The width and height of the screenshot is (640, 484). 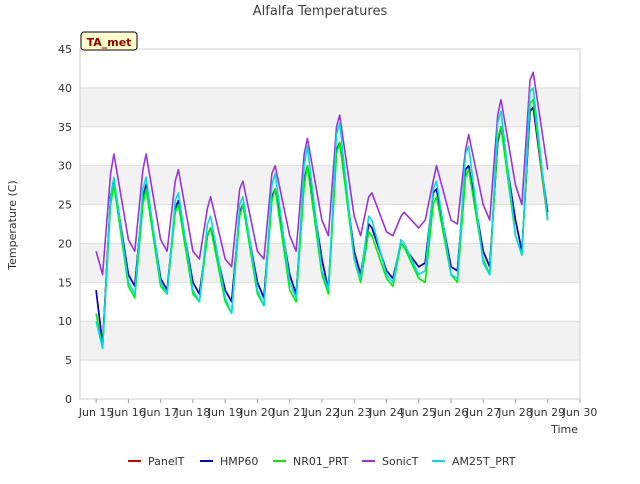 I want to click on legend: PanelT HMP60 NR01_PRT SonicT AM25T_PRT, so click(x=322, y=461).